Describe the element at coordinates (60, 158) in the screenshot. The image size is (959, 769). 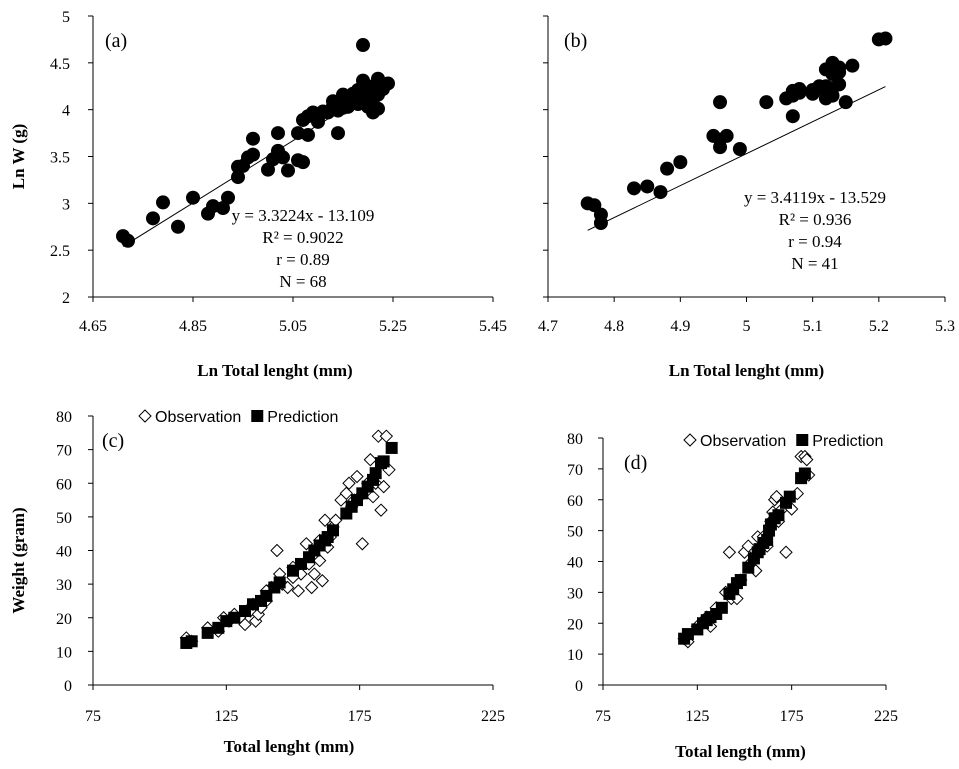
I see `y-tick-label: 3.5` at that location.